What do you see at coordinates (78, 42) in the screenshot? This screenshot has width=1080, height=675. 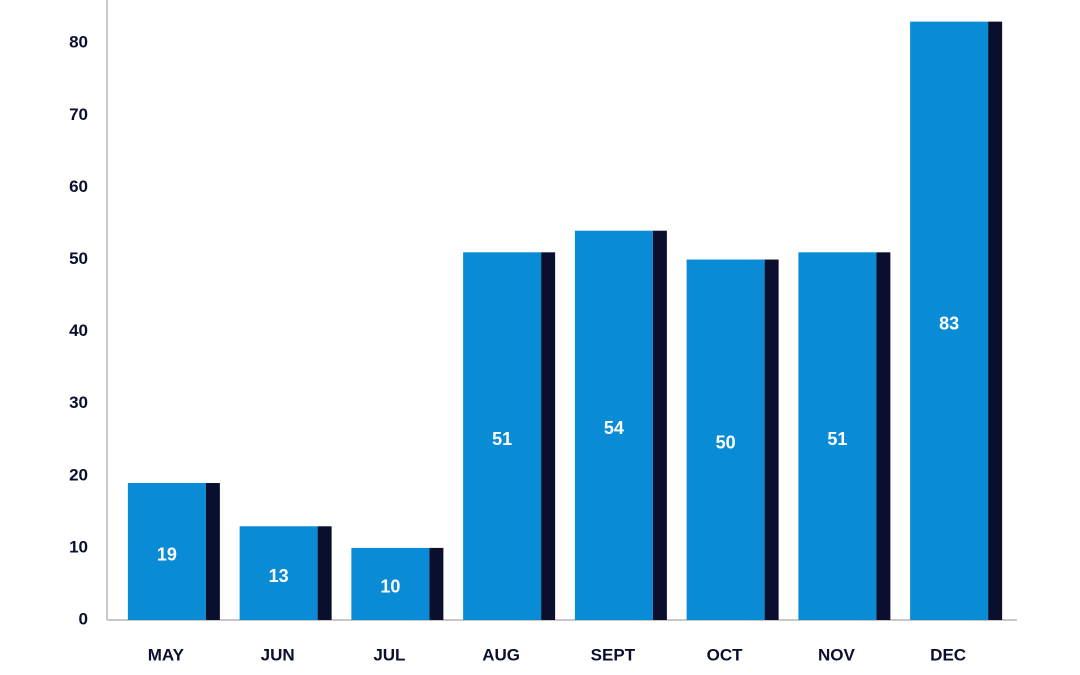 I see `y-tick-label: 80` at bounding box center [78, 42].